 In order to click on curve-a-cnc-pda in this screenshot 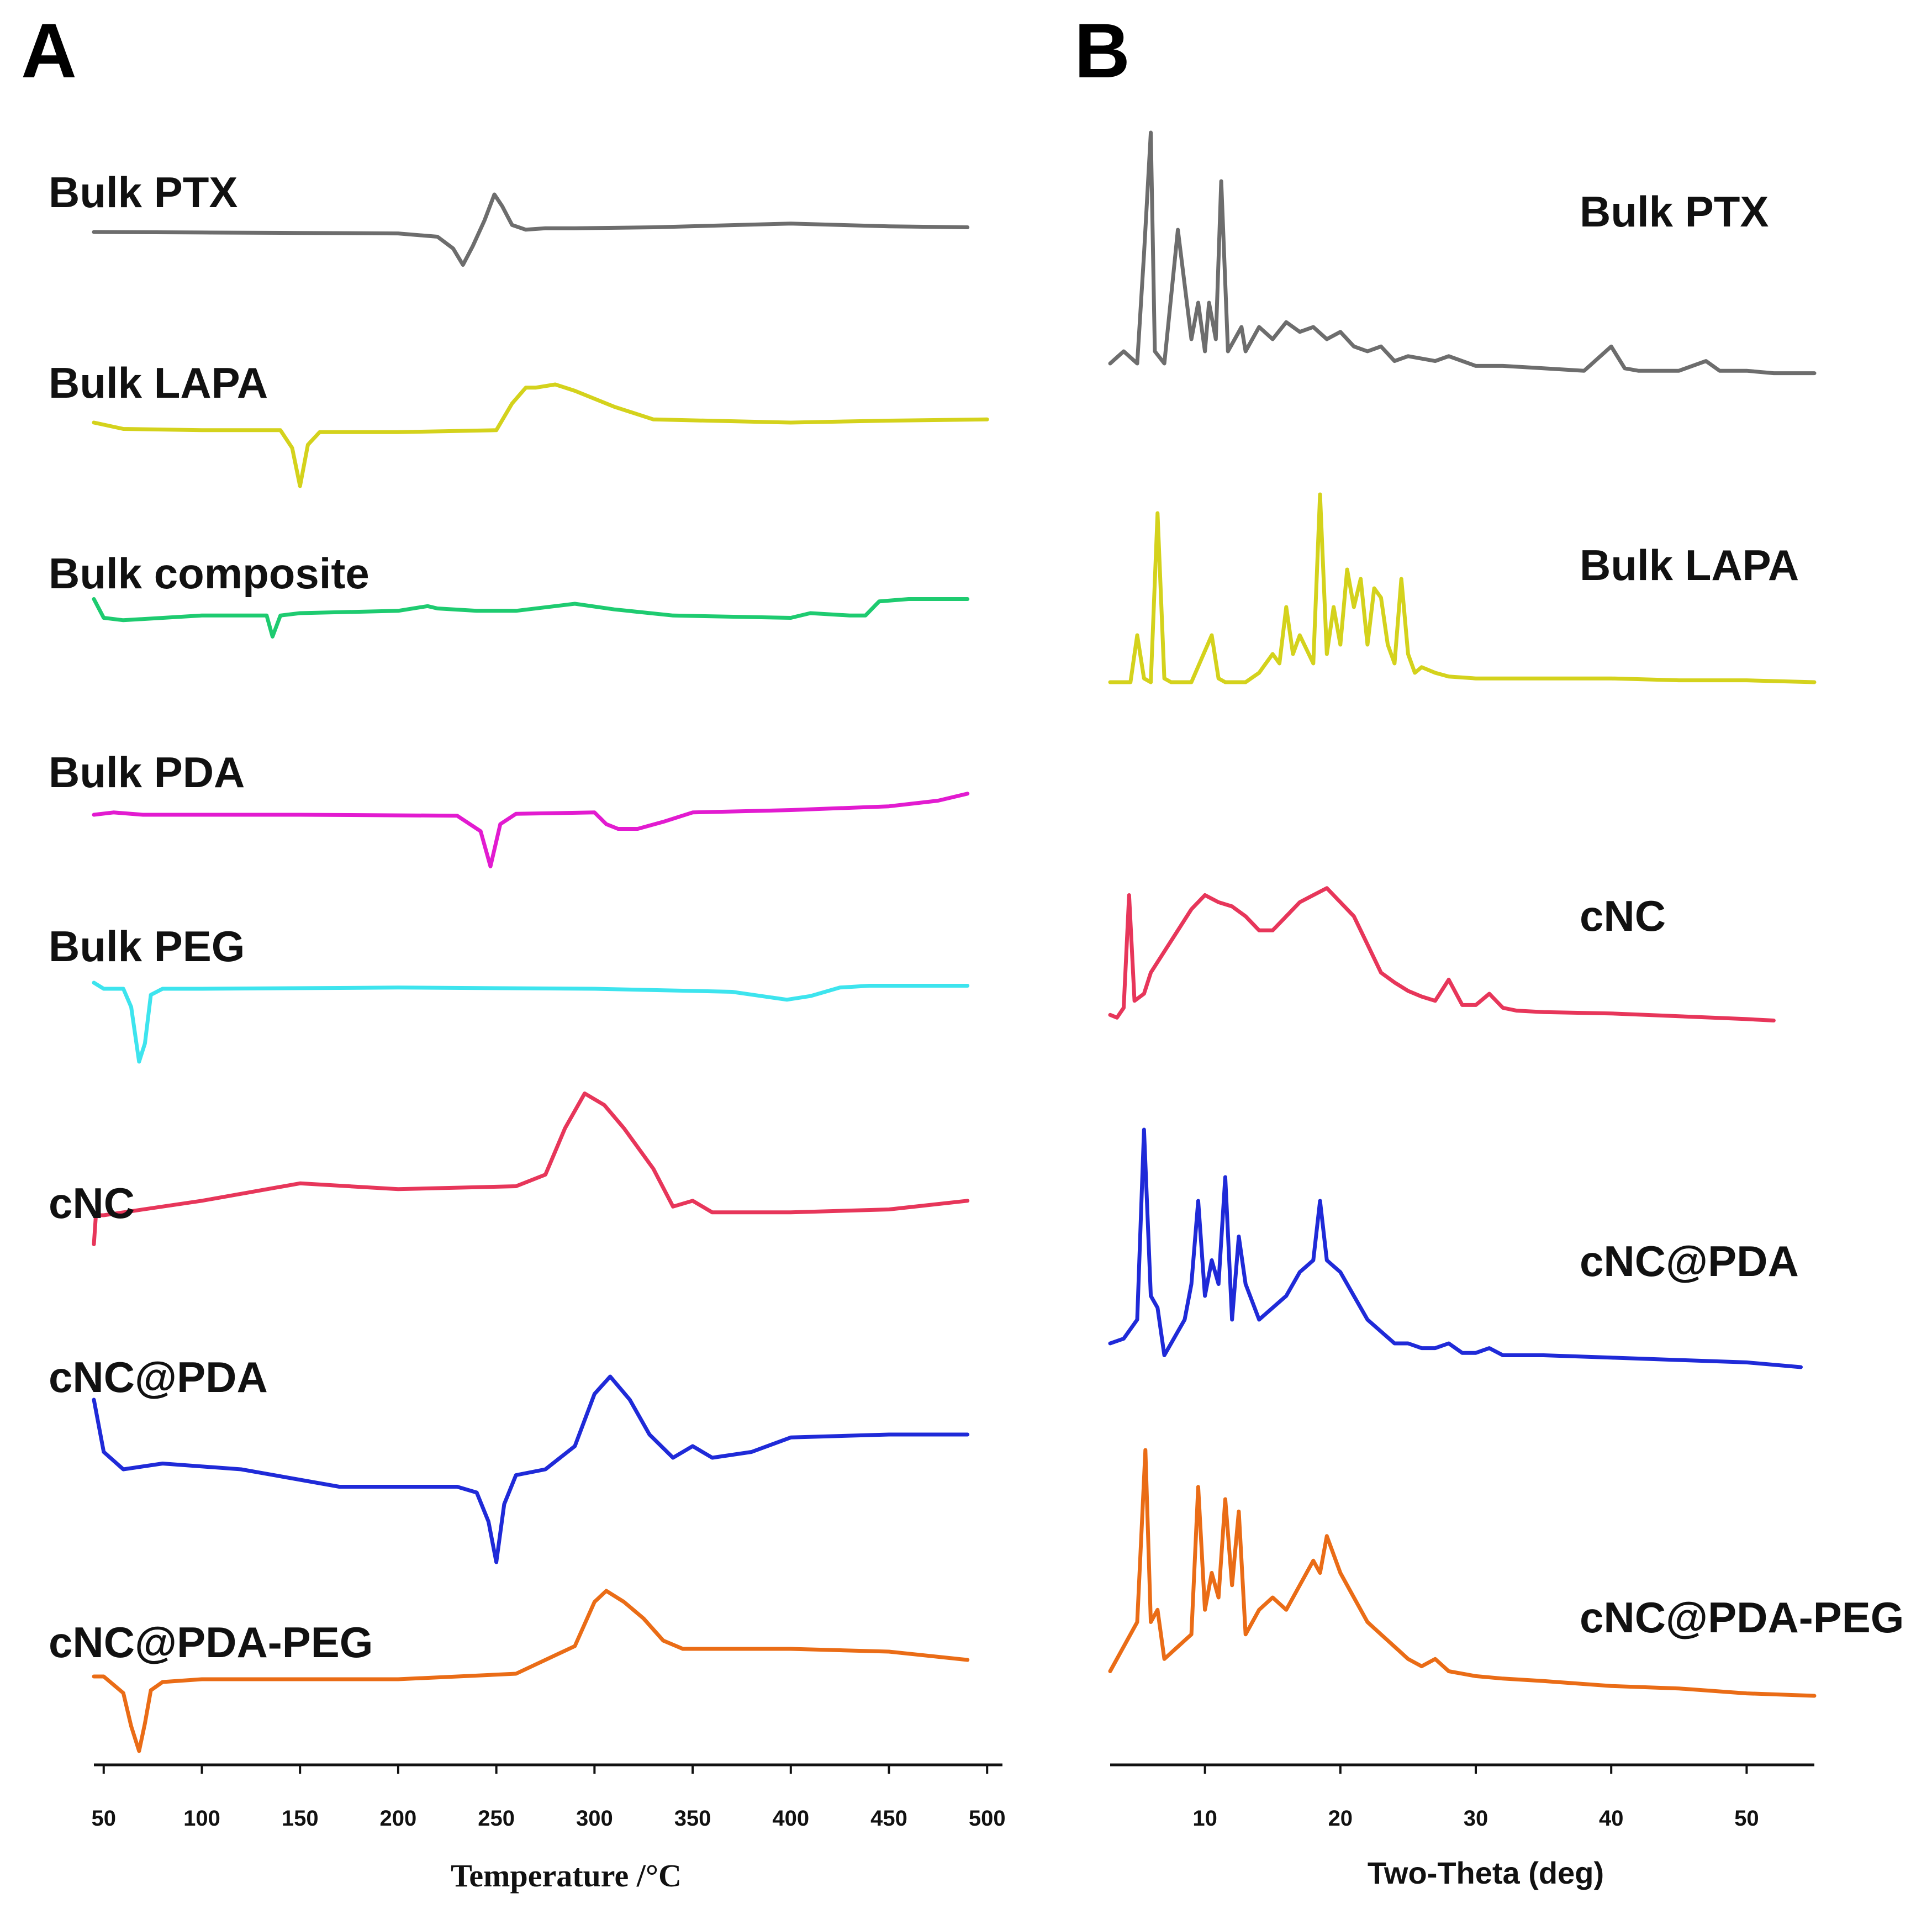, I will do `click(531, 1469)`.